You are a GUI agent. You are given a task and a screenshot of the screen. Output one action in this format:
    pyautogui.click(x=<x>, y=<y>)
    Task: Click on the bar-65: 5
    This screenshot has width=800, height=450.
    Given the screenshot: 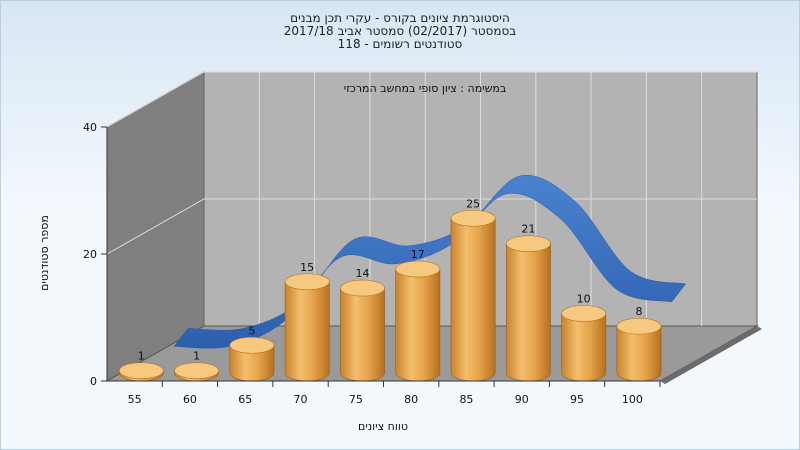 What is the action you would take?
    pyautogui.click(x=252, y=353)
    